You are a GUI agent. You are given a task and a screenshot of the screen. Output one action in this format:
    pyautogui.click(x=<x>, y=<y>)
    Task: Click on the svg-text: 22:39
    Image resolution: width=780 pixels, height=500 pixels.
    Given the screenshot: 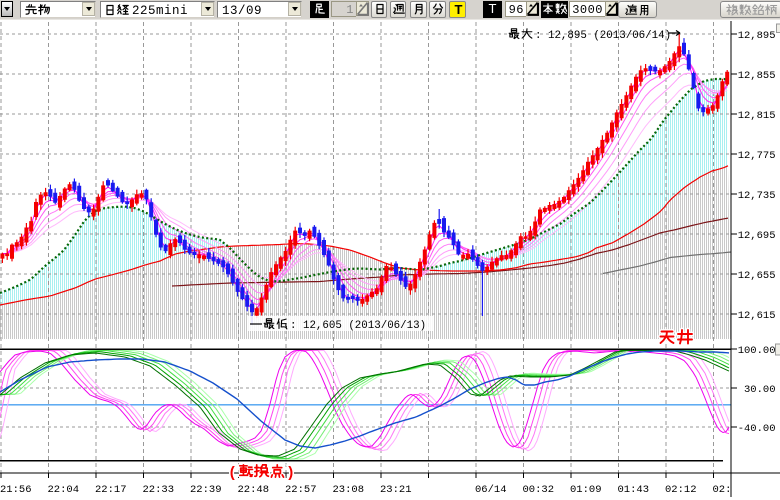 What is the action you would take?
    pyautogui.click(x=206, y=490)
    